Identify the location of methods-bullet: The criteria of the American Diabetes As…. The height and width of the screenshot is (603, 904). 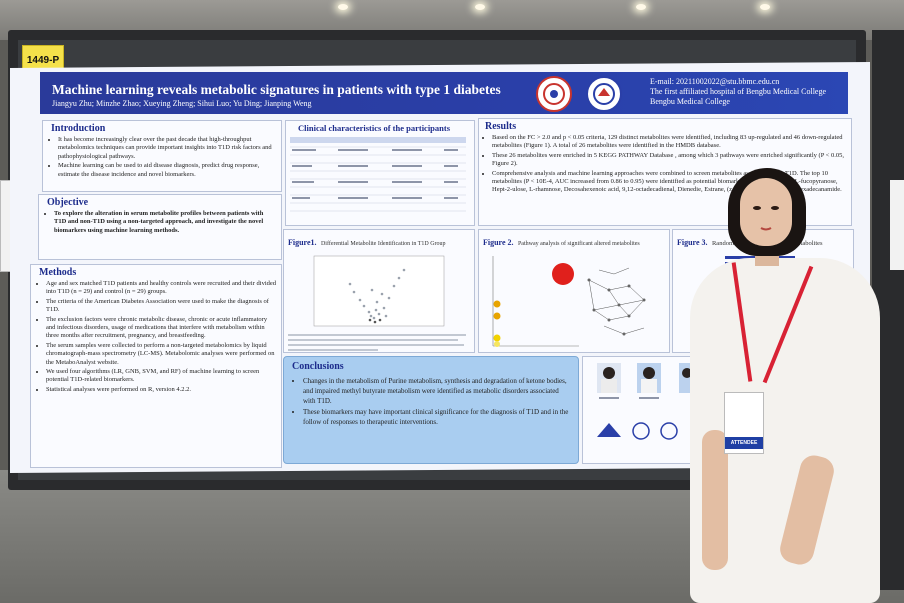
(161, 306).